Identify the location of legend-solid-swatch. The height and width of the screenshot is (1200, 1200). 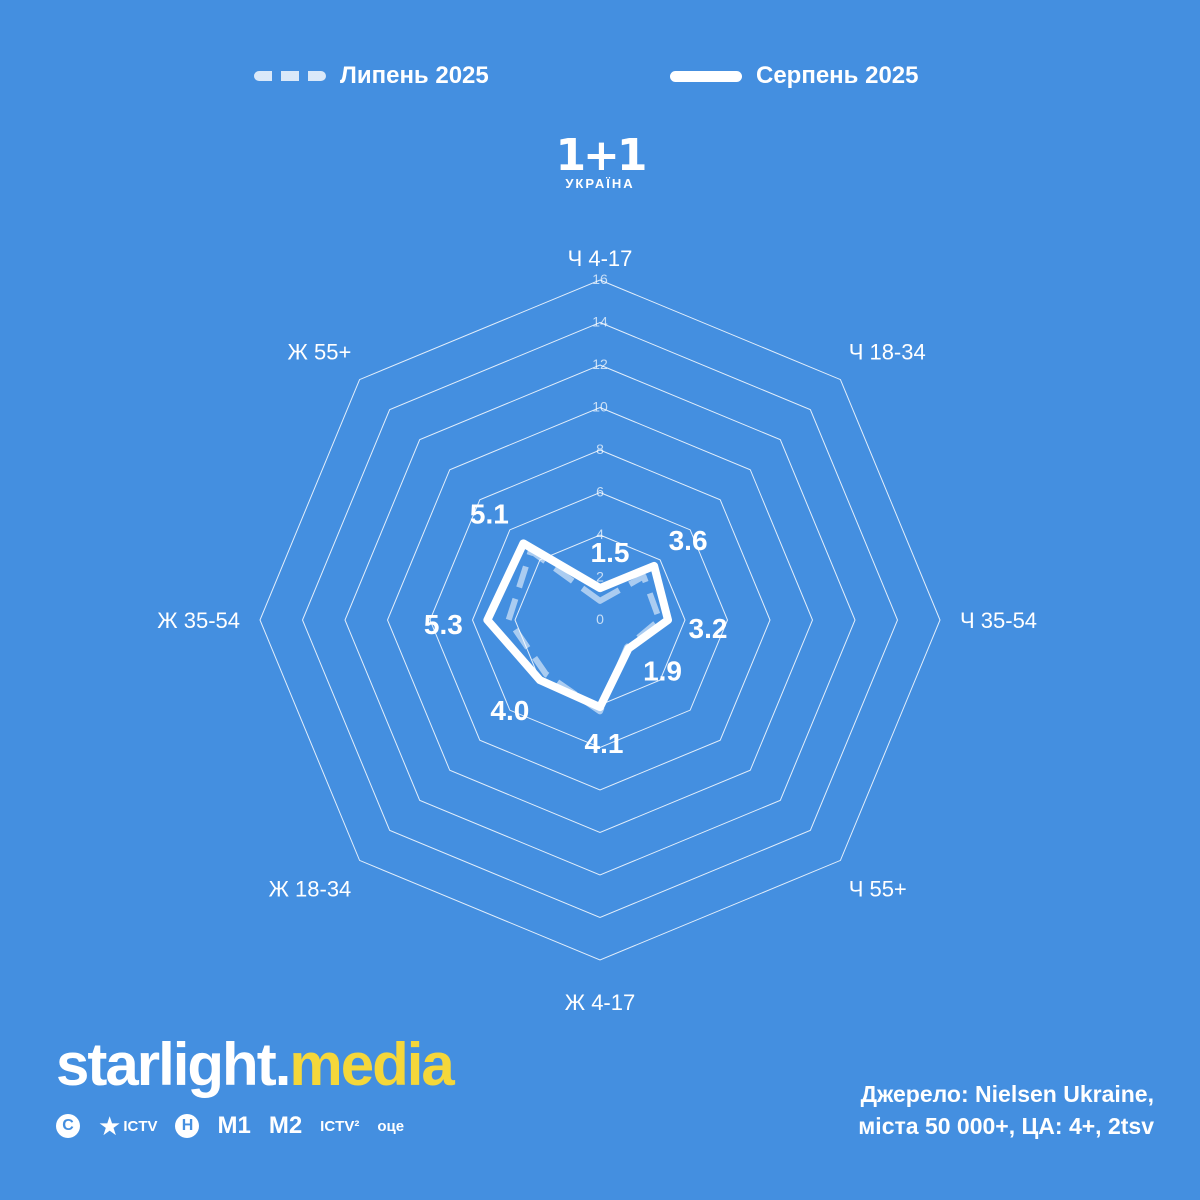
(706, 76).